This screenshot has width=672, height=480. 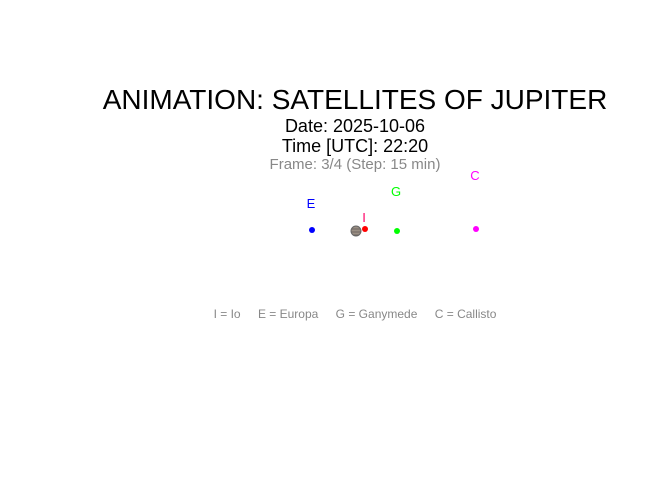 I want to click on frame-line: Frame: 3/4 (Step: 15 min), so click(x=355, y=164).